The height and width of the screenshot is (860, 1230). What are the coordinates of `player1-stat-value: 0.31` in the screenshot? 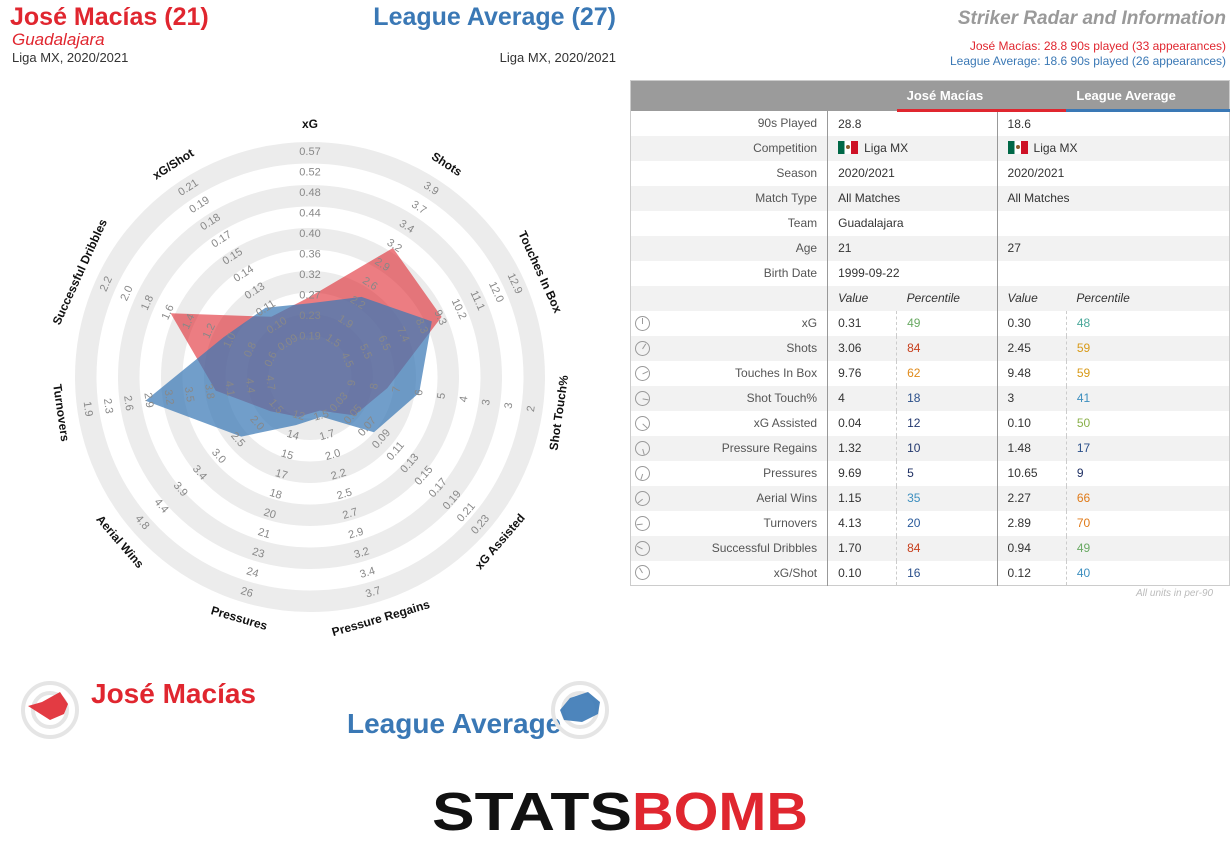 It's located at (862, 323).